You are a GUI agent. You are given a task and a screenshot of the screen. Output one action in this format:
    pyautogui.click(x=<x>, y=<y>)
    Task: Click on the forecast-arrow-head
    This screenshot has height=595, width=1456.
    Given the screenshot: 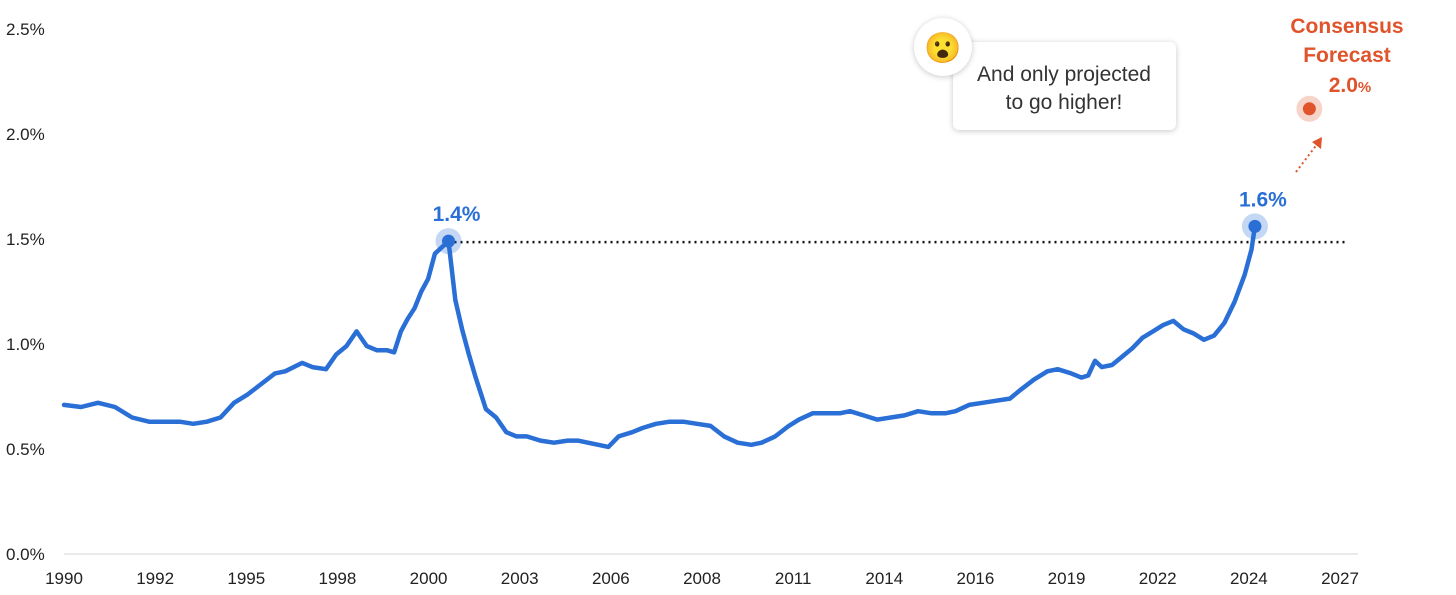 What is the action you would take?
    pyautogui.click(x=1317, y=143)
    